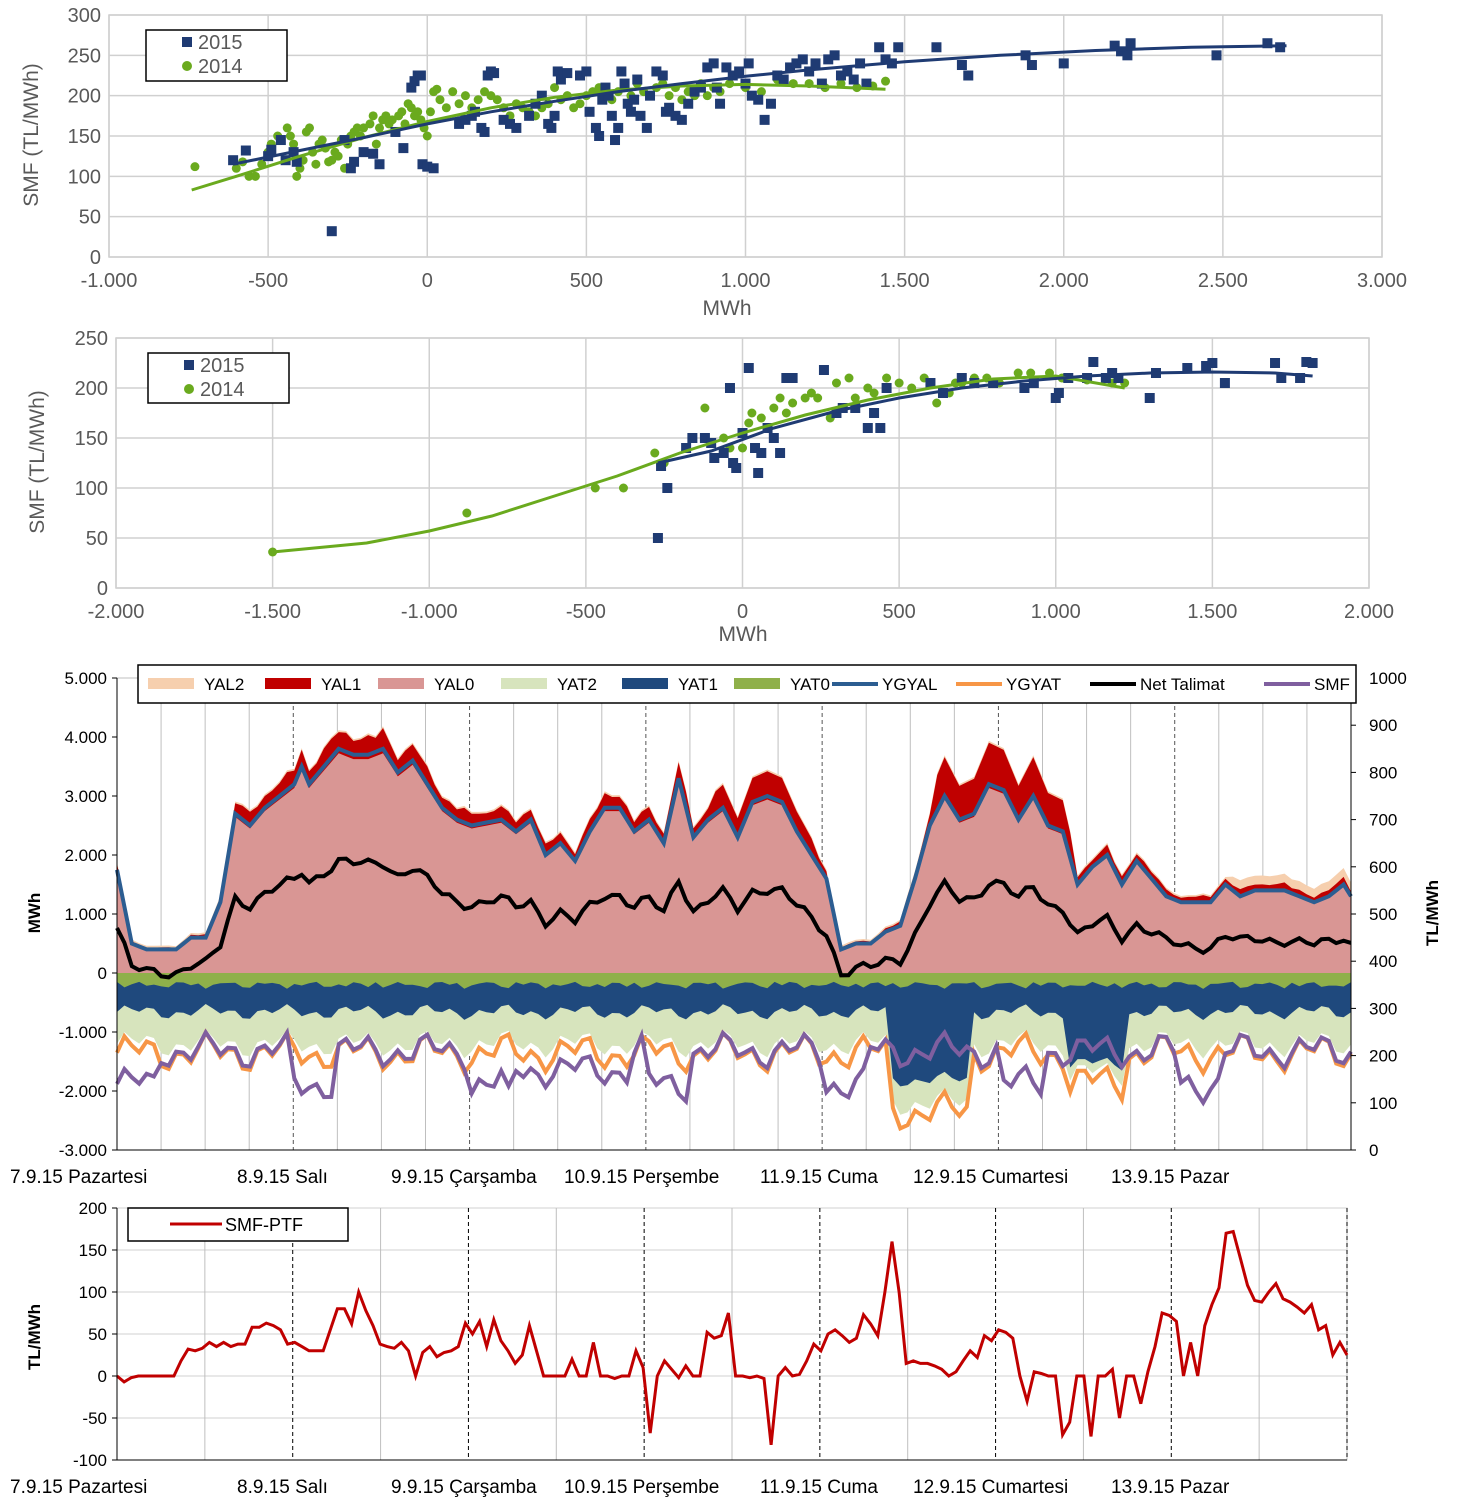 The height and width of the screenshot is (1501, 1462). I want to click on chart3-day-label: 10.9.15 Perşembe, so click(641, 1177).